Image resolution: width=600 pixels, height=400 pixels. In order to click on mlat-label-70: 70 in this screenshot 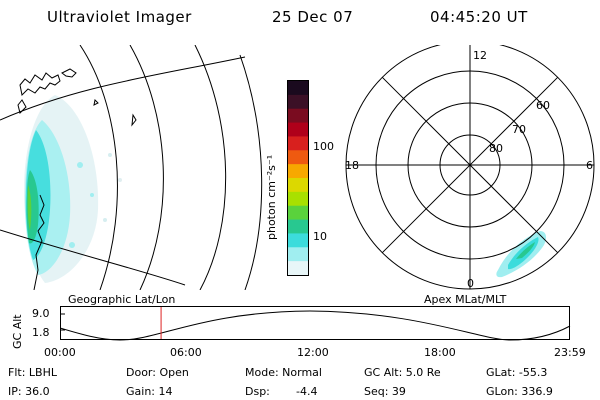, I will do `click(519, 129)`.